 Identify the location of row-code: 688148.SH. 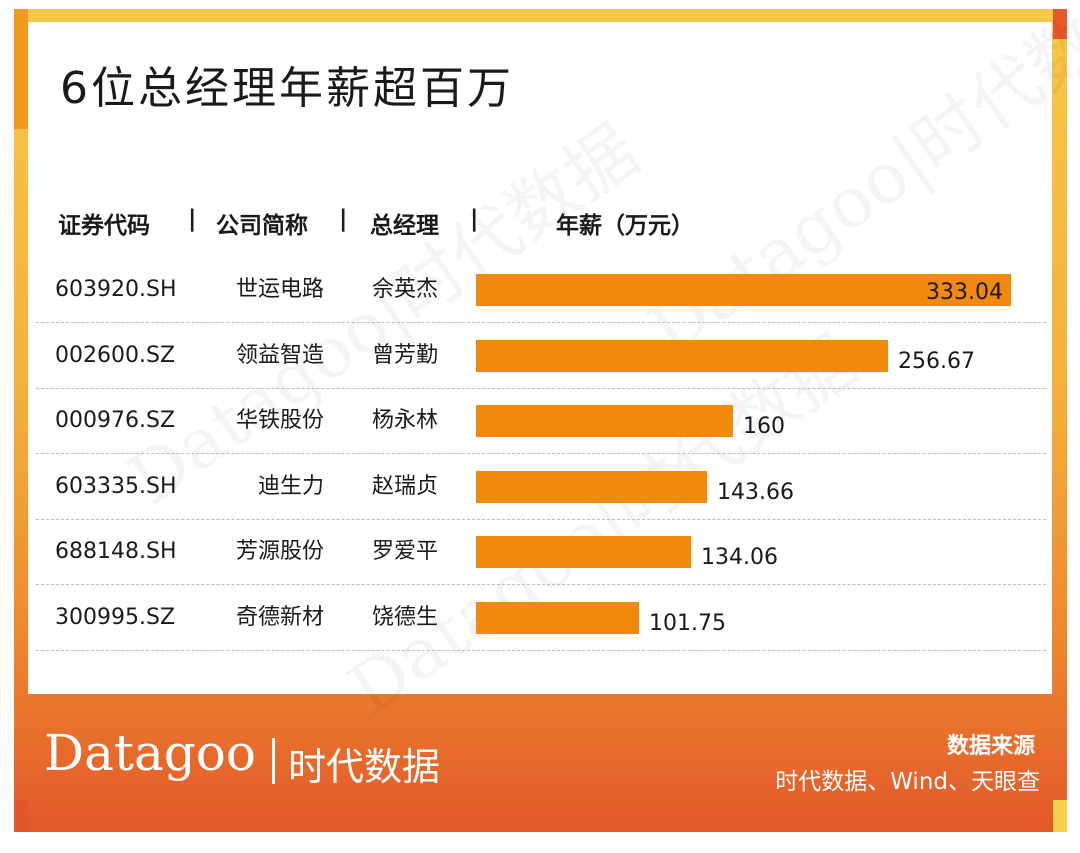
(116, 551).